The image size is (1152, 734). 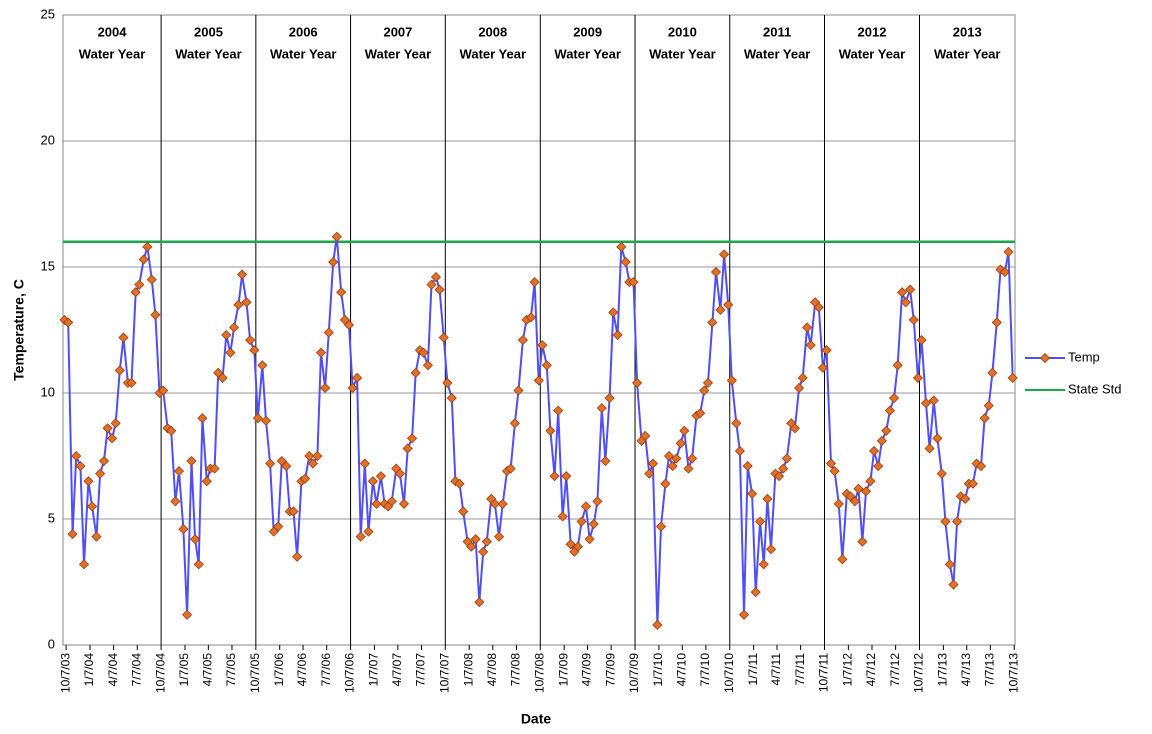 What do you see at coordinates (1013, 673) in the screenshot?
I see `x-tick-label: 10/7/13` at bounding box center [1013, 673].